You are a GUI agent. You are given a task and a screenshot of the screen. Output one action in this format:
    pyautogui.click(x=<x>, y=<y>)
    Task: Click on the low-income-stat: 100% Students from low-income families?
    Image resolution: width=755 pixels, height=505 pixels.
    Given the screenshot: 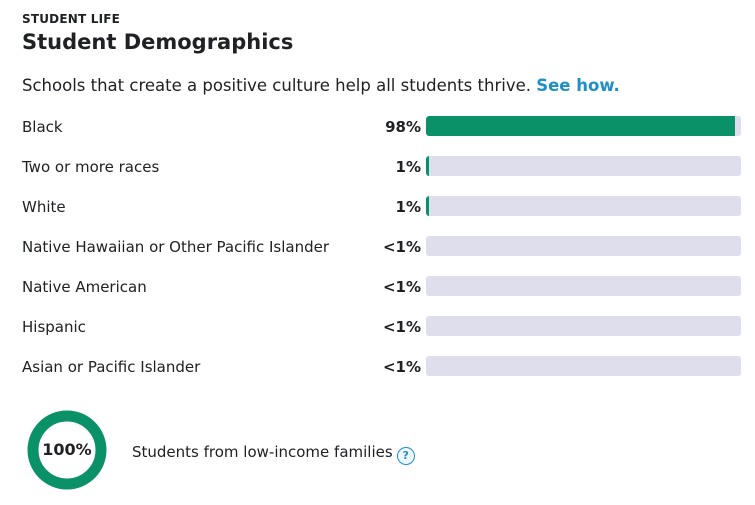 What is the action you would take?
    pyautogui.click(x=377, y=450)
    